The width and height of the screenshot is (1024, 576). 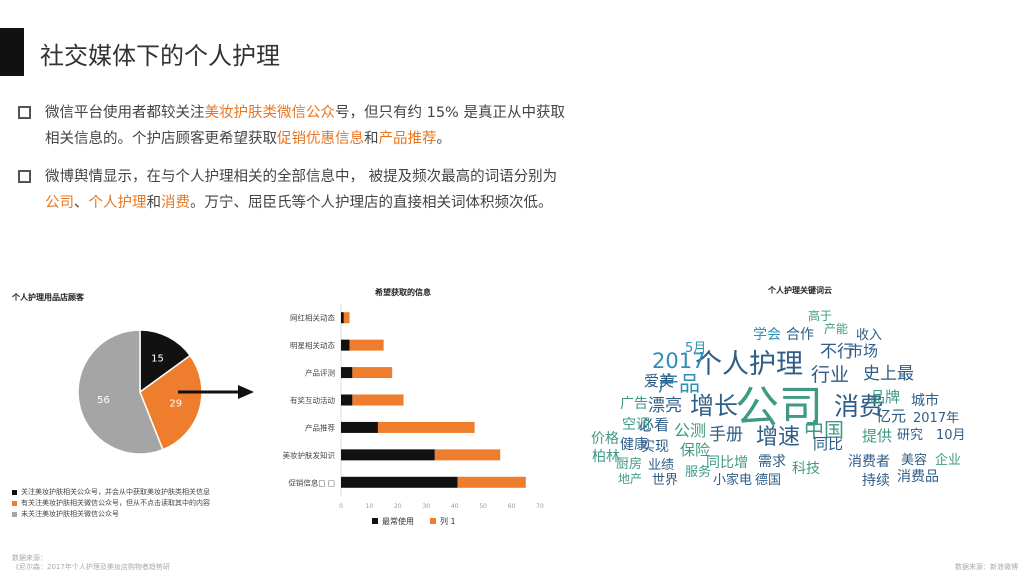 I want to click on wordcloud-word: 持续, so click(x=876, y=481).